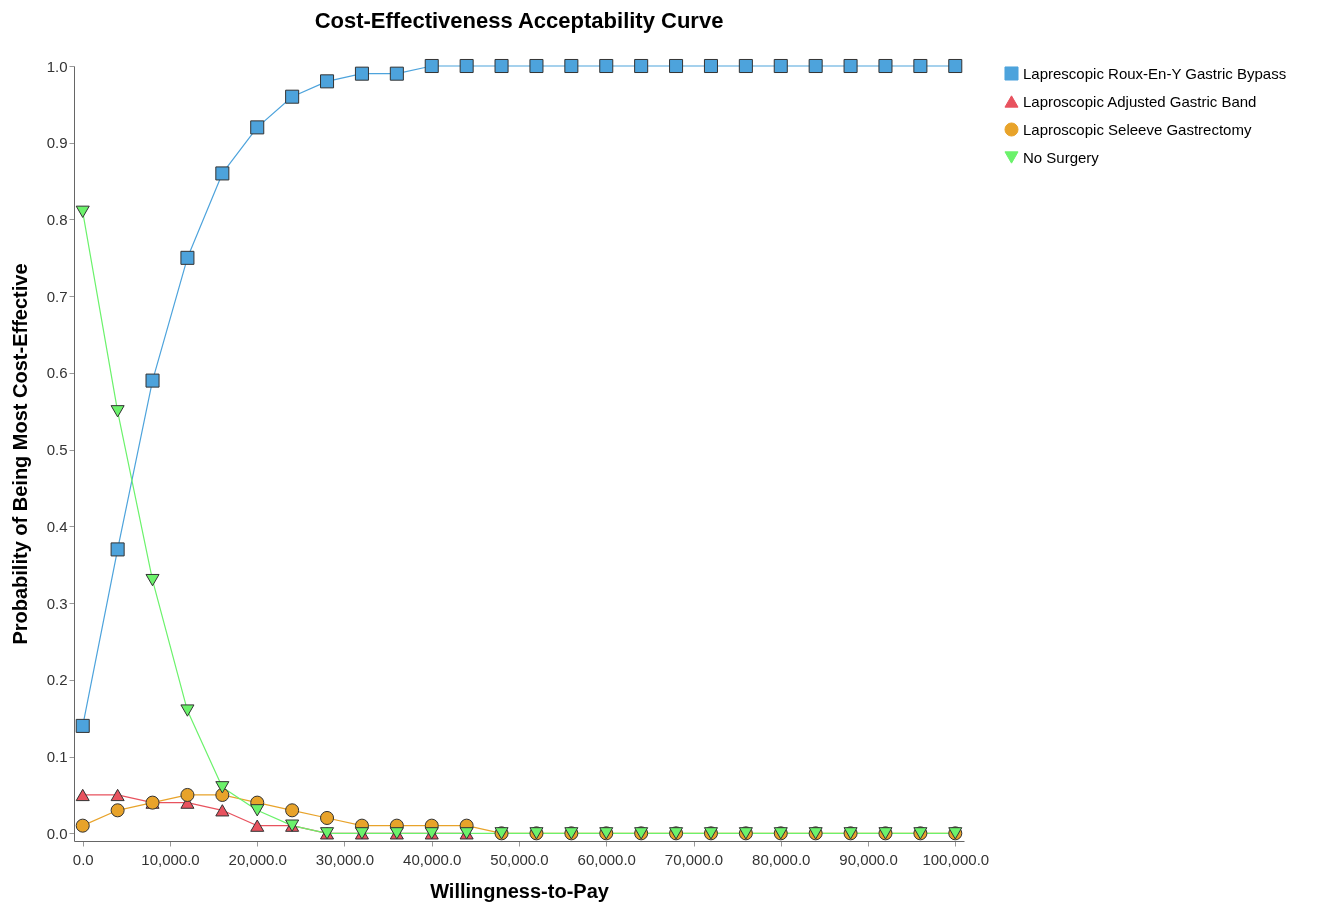  I want to click on legend-label: Laprescopic Roux-En-Y Gastric Bypass, so click(1155, 73).